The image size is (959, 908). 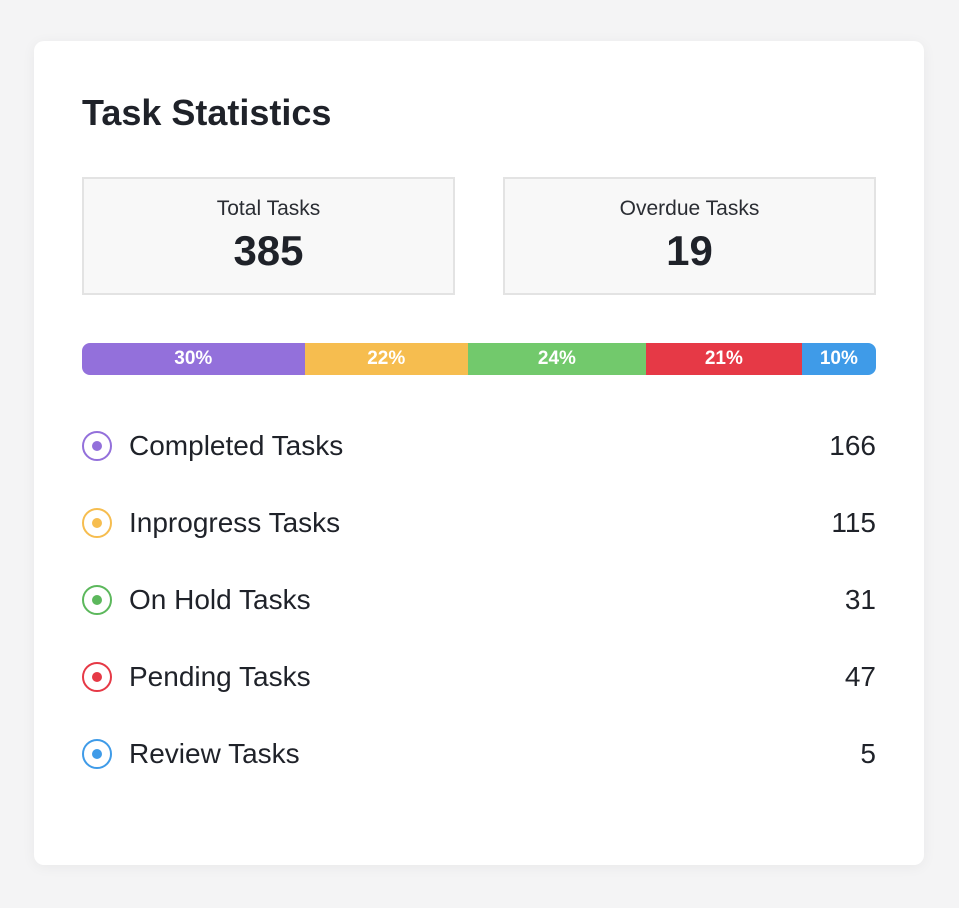 What do you see at coordinates (689, 250) in the screenshot?
I see `overdue-tasks-value: 19` at bounding box center [689, 250].